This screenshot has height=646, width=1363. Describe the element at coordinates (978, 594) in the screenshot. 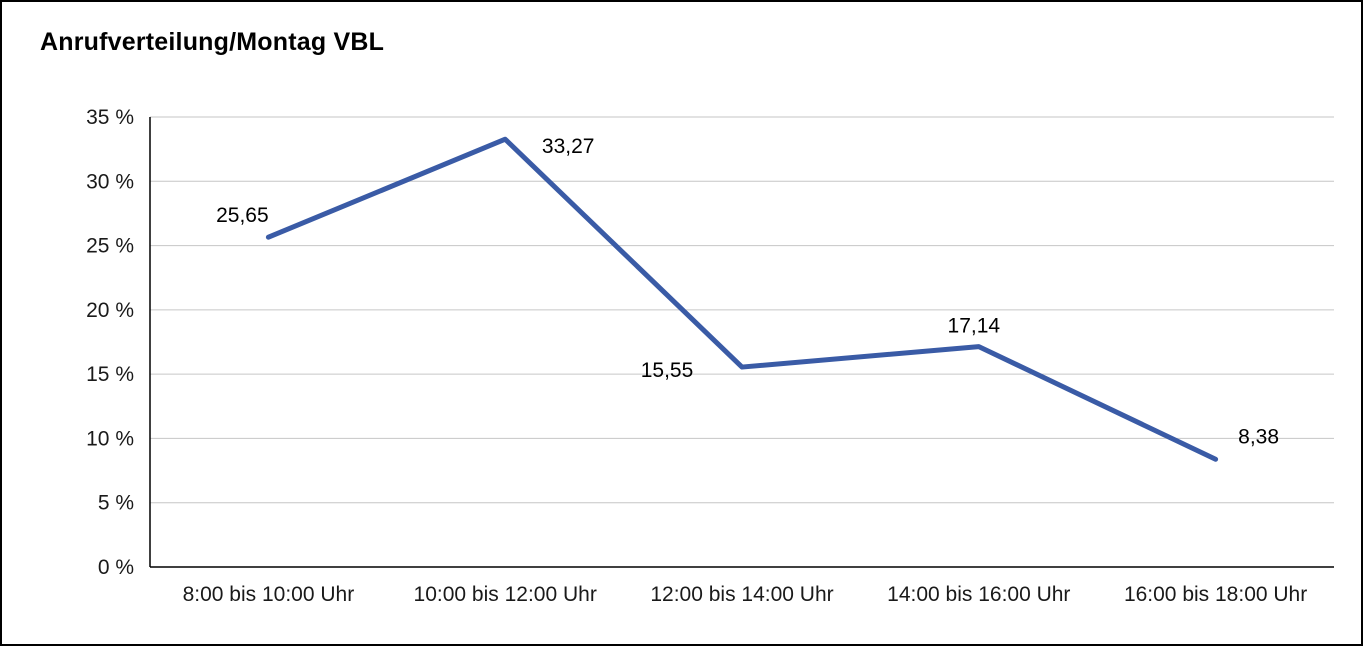

I see `x-axis-label: 14:00 bis 16:00 Uhr` at that location.